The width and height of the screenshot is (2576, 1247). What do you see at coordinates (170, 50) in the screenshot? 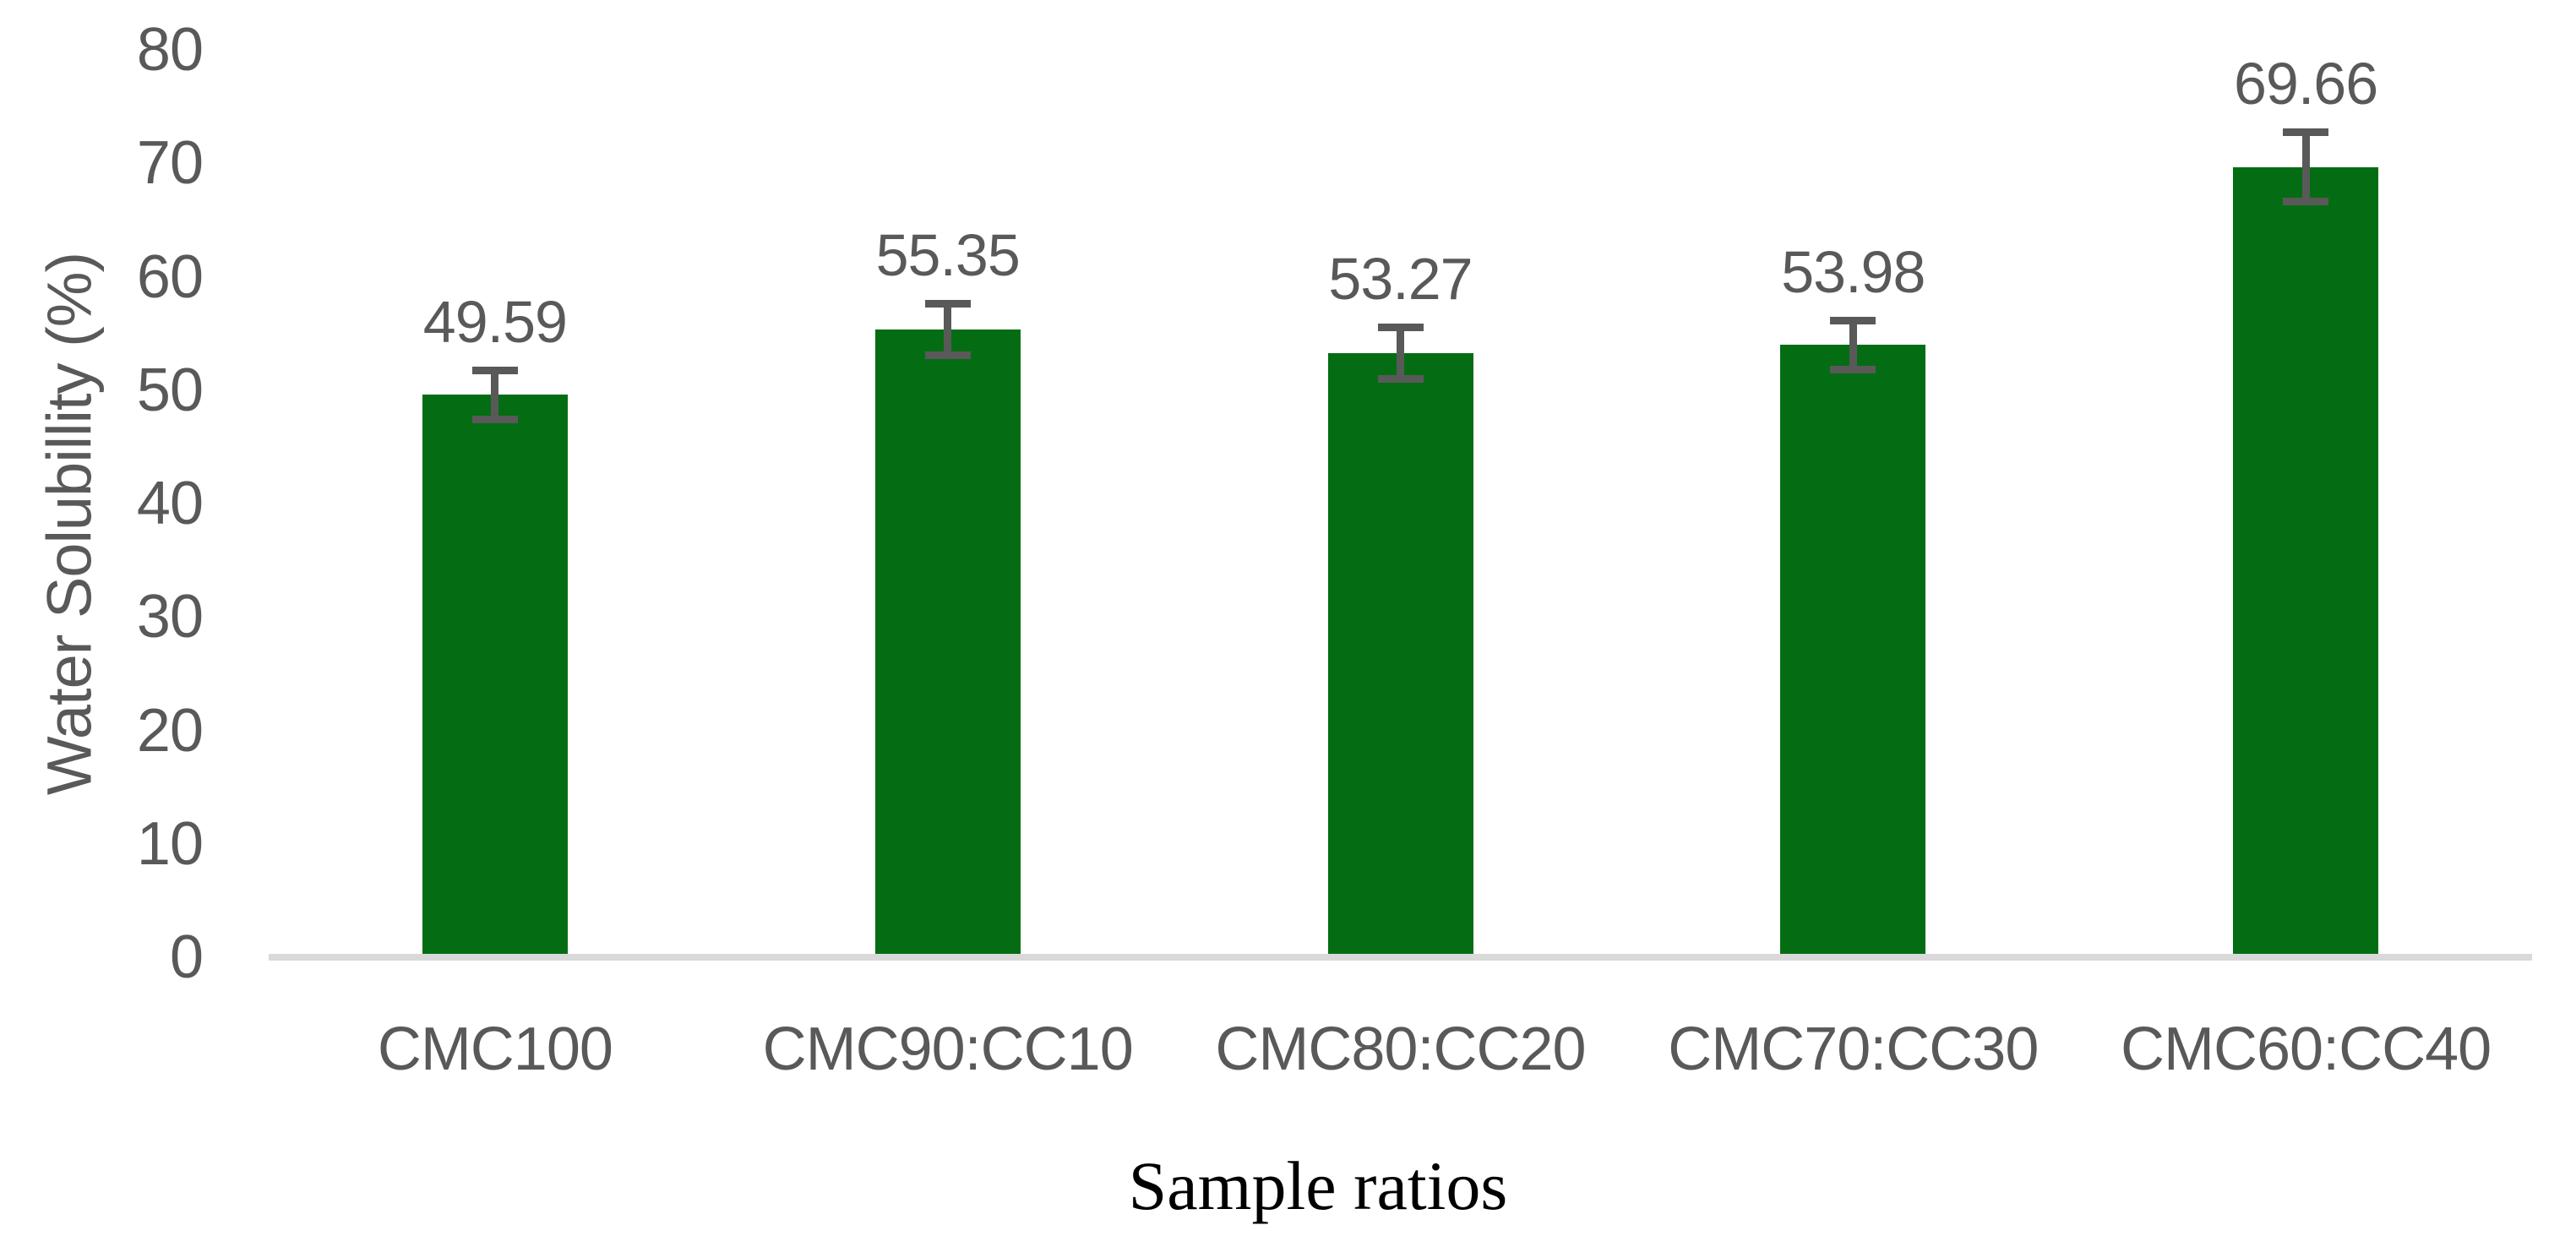
I see `y-tick-label: 80` at bounding box center [170, 50].